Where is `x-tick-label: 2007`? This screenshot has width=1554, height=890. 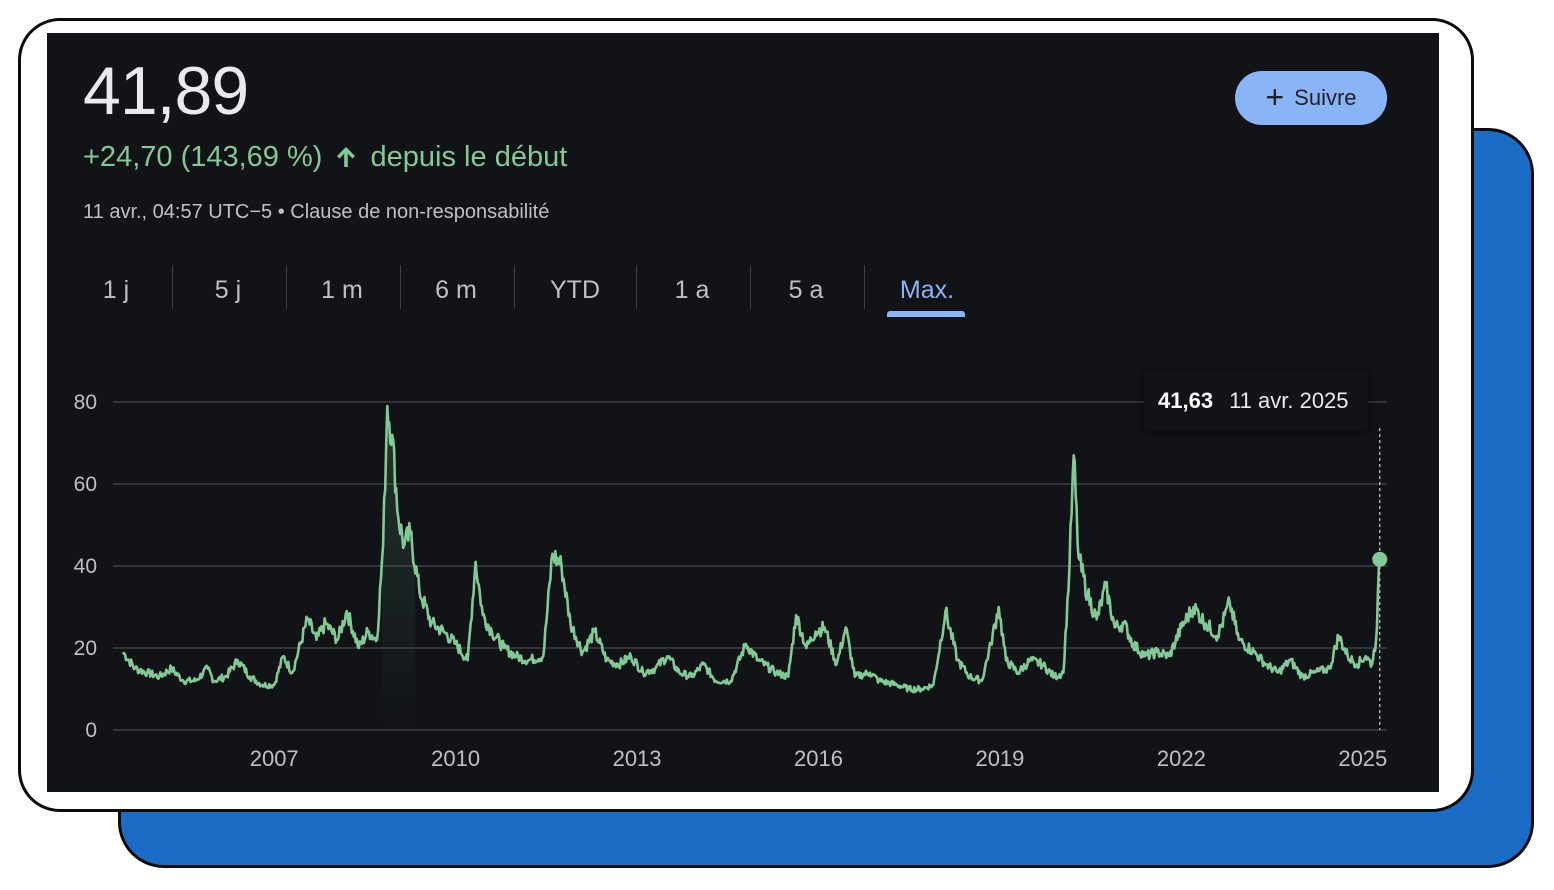 x-tick-label: 2007 is located at coordinates (274, 758).